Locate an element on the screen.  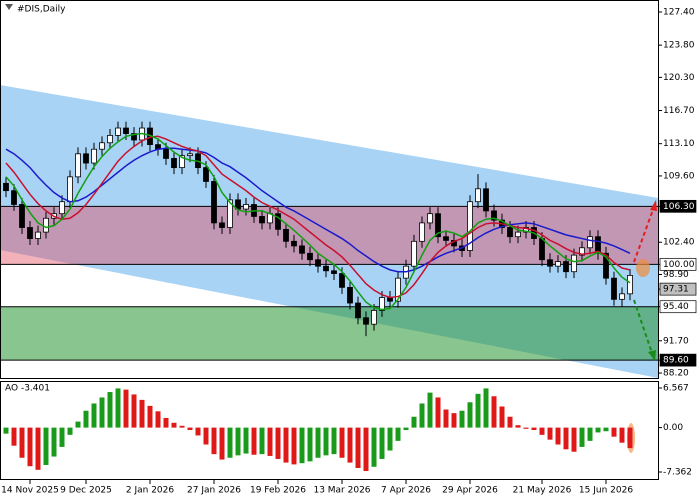
zone is located at coordinates (329, 333).